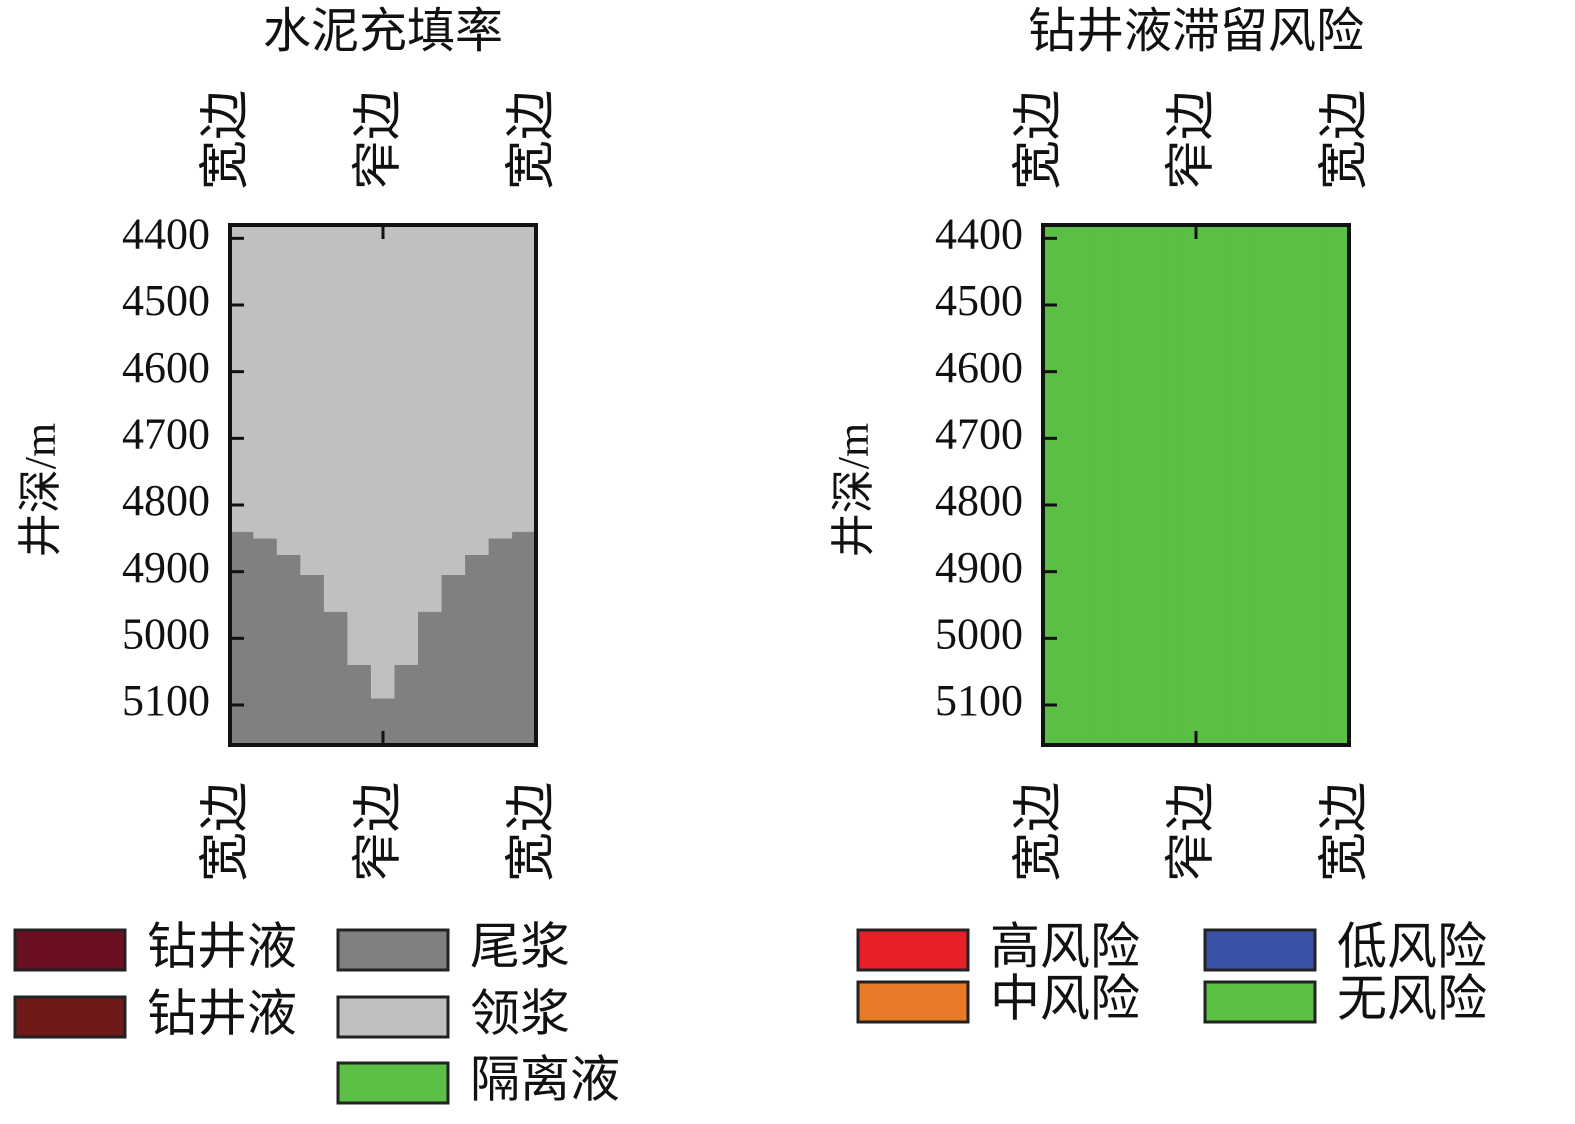  I want to click on legend-label: 领浆, so click(520, 1013).